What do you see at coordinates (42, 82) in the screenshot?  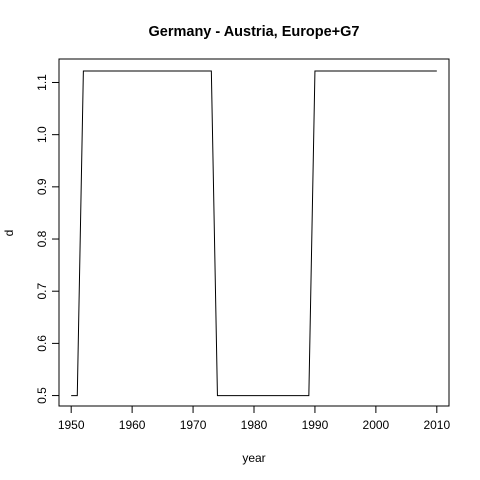 I see `y-tick-label: 1.1` at bounding box center [42, 82].